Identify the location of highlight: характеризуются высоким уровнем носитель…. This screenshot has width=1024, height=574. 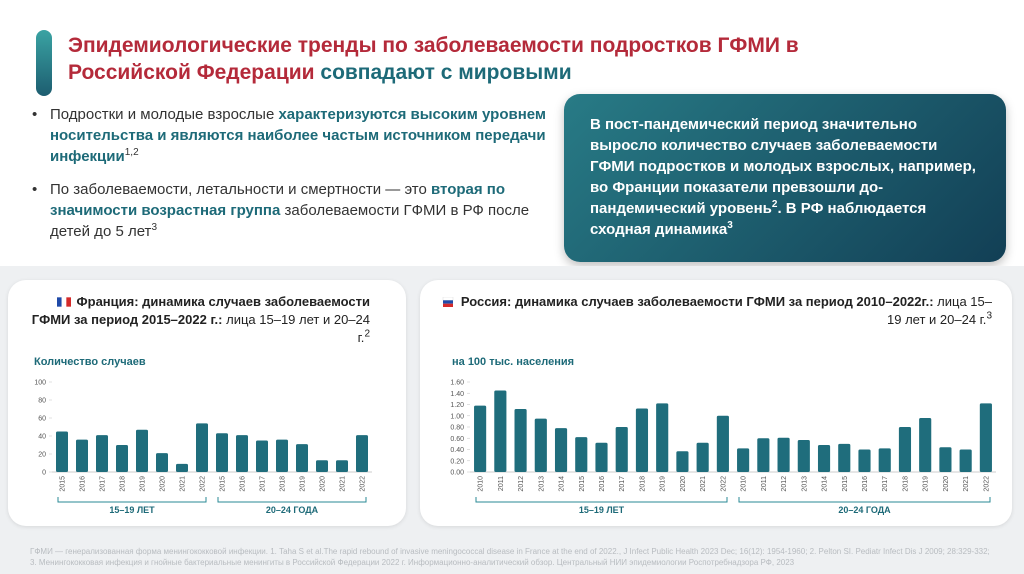
(298, 135).